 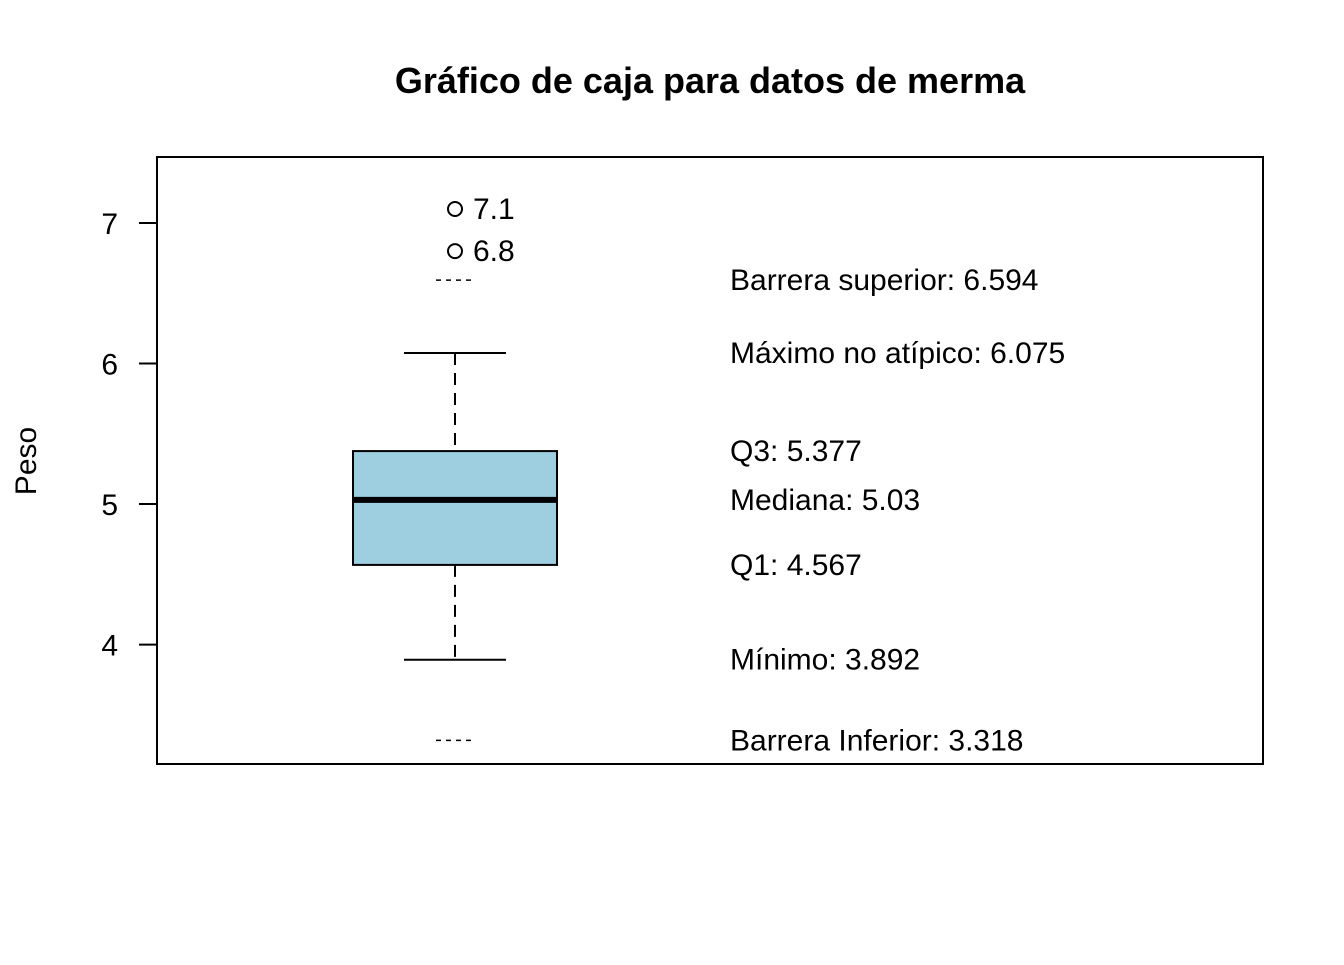 What do you see at coordinates (109, 224) in the screenshot?
I see `y-tick-label: 7` at bounding box center [109, 224].